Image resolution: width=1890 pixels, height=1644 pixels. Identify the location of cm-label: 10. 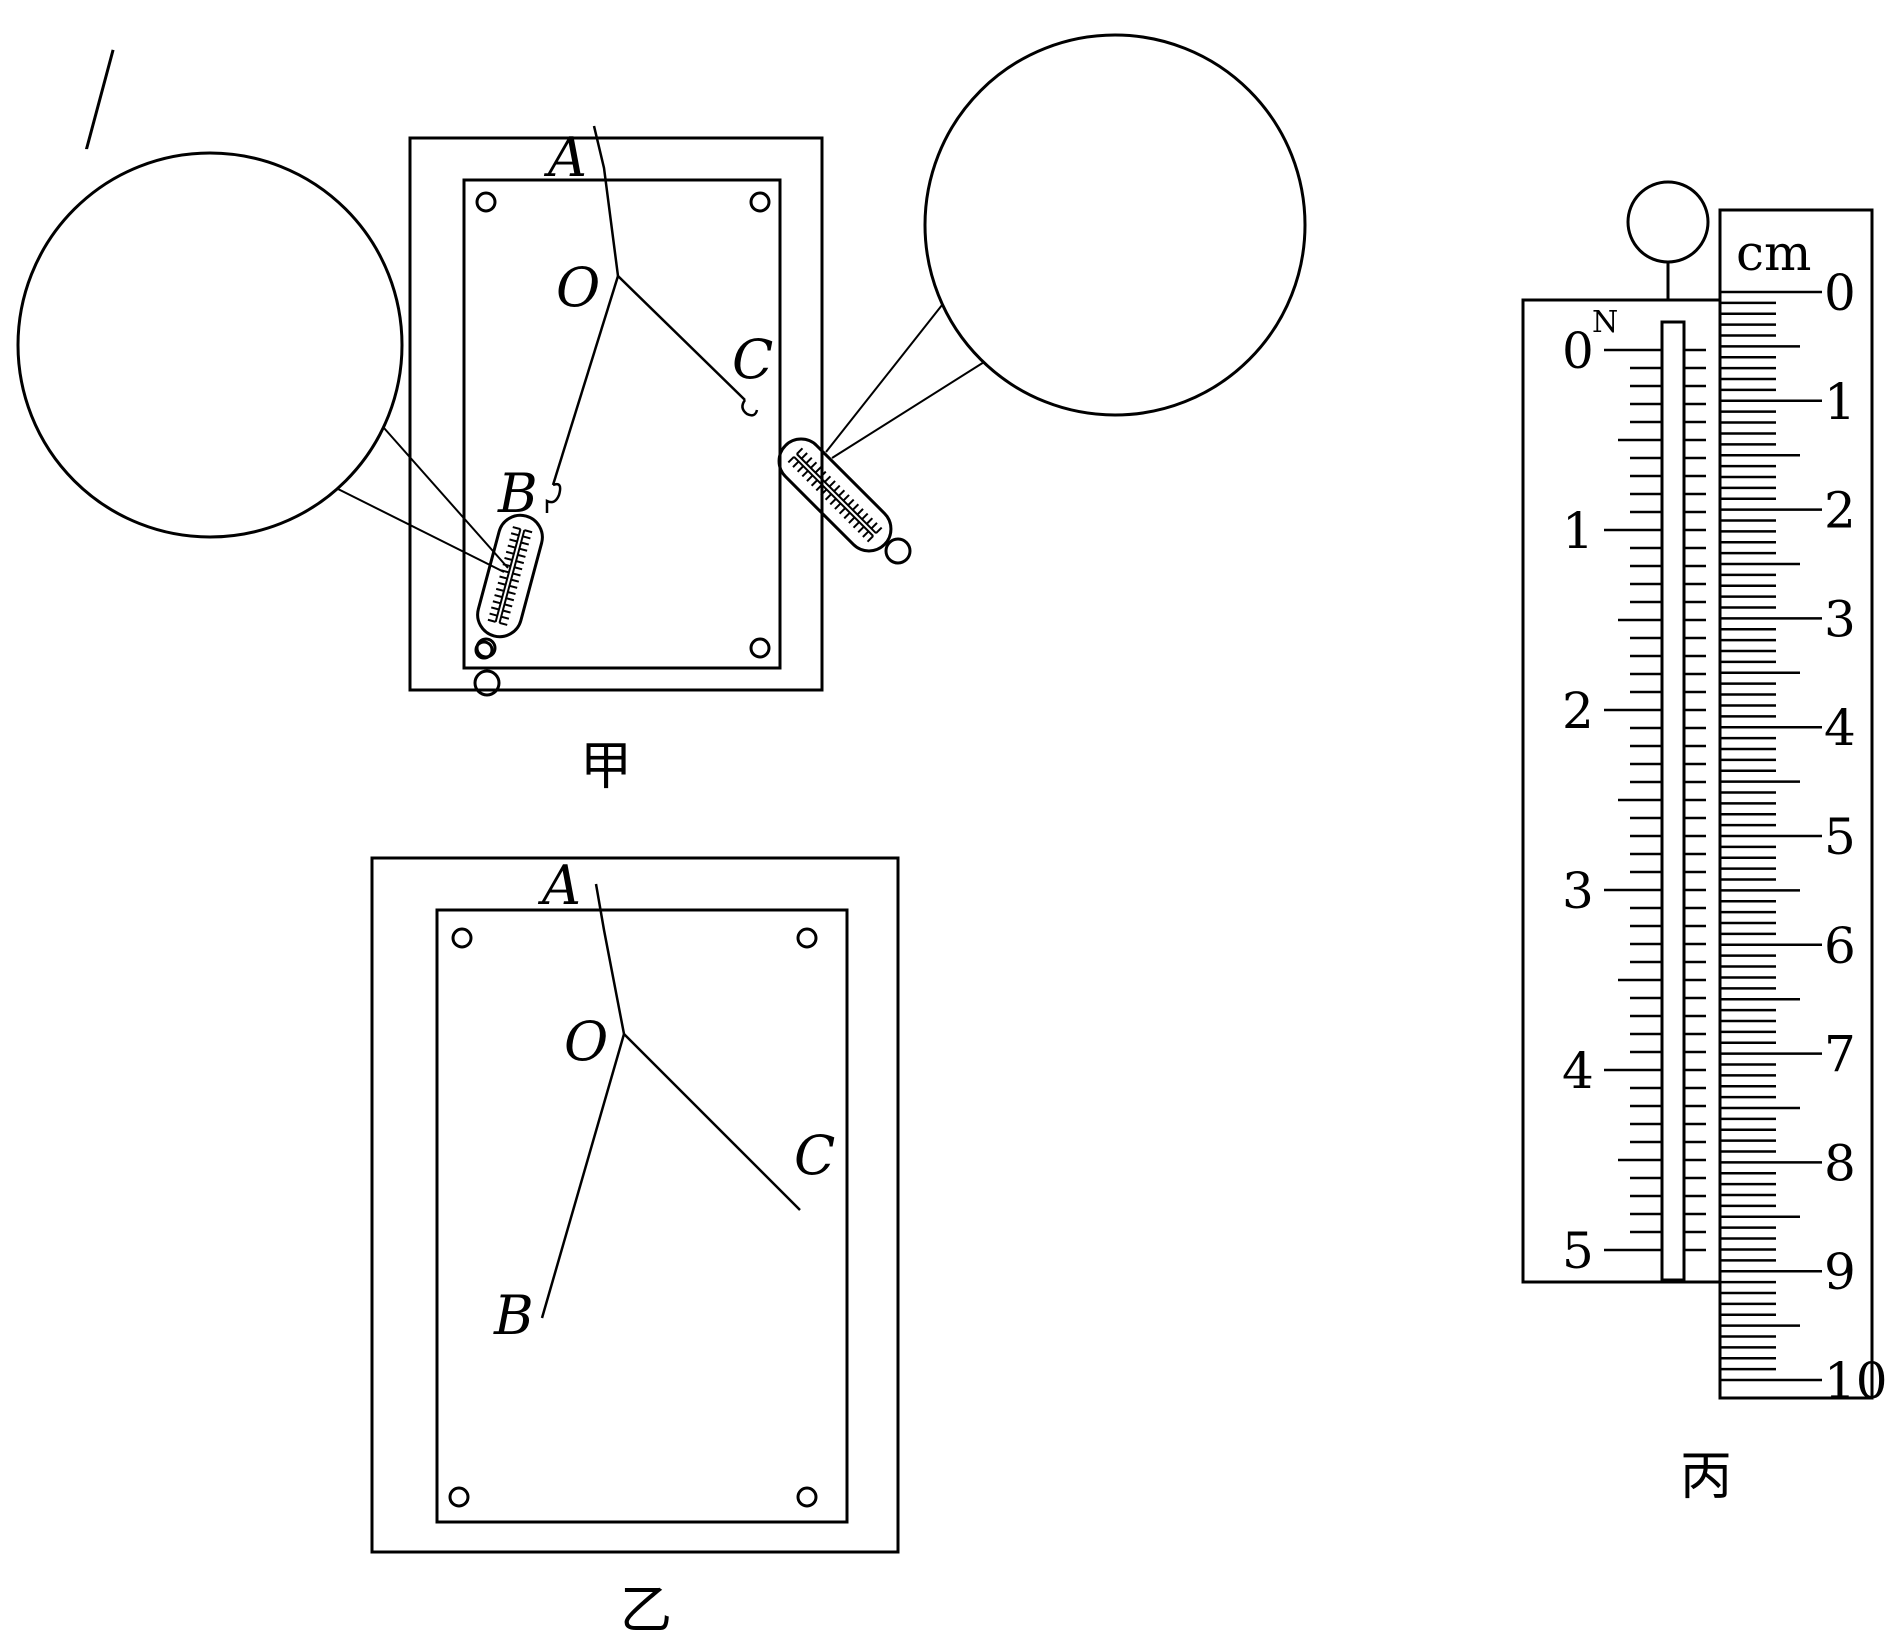
(1856, 1381).